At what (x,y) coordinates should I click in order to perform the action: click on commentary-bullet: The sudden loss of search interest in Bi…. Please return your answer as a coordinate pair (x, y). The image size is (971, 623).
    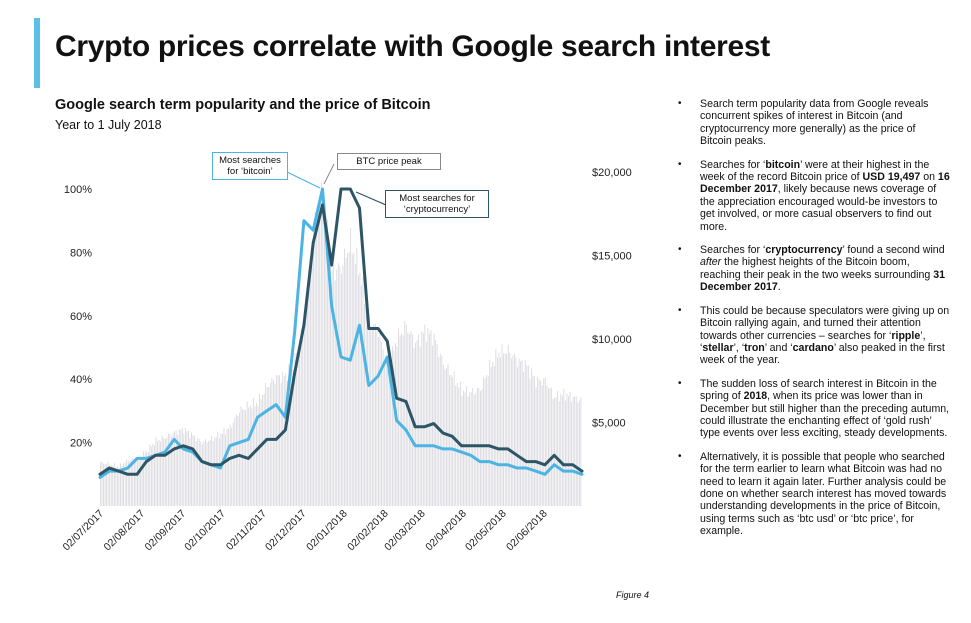
    Looking at the image, I should click on (814, 409).